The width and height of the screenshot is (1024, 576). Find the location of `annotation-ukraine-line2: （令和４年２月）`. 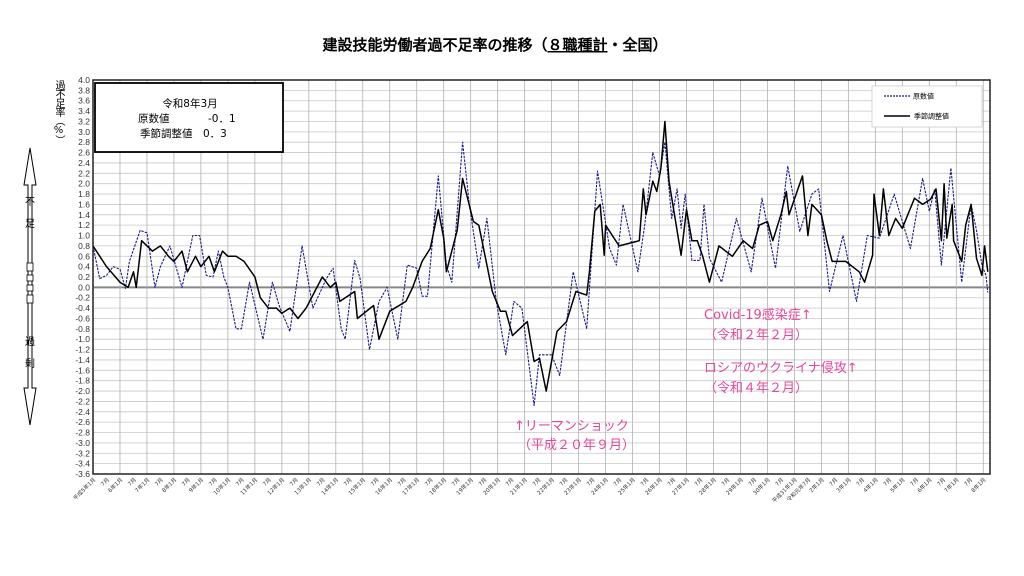

annotation-ukraine-line2: （令和４年２月） is located at coordinates (756, 388).